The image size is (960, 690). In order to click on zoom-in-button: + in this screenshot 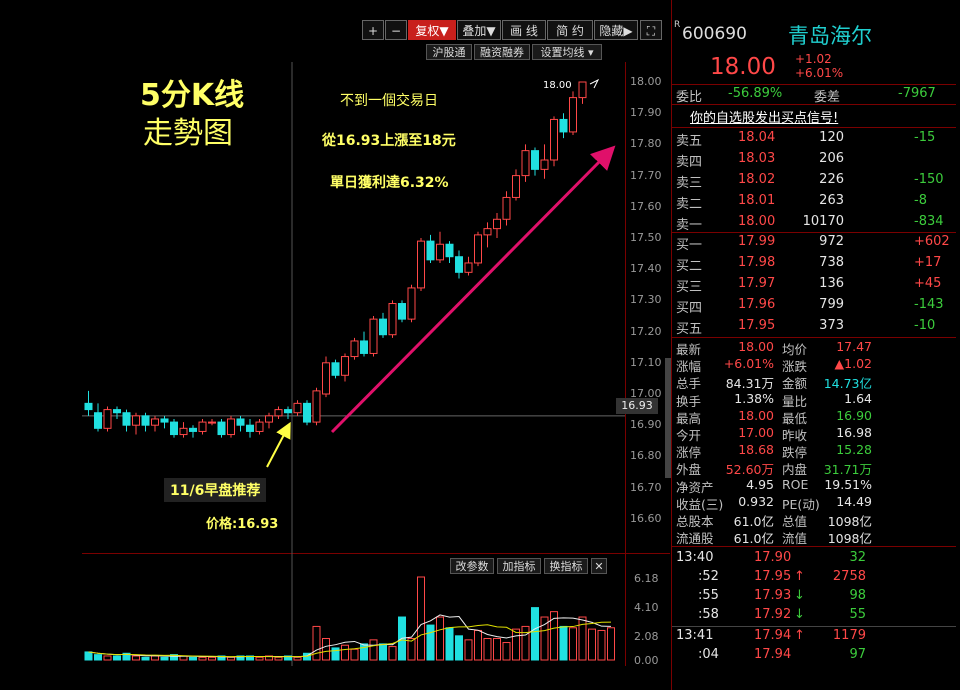, I will do `click(373, 30)`.